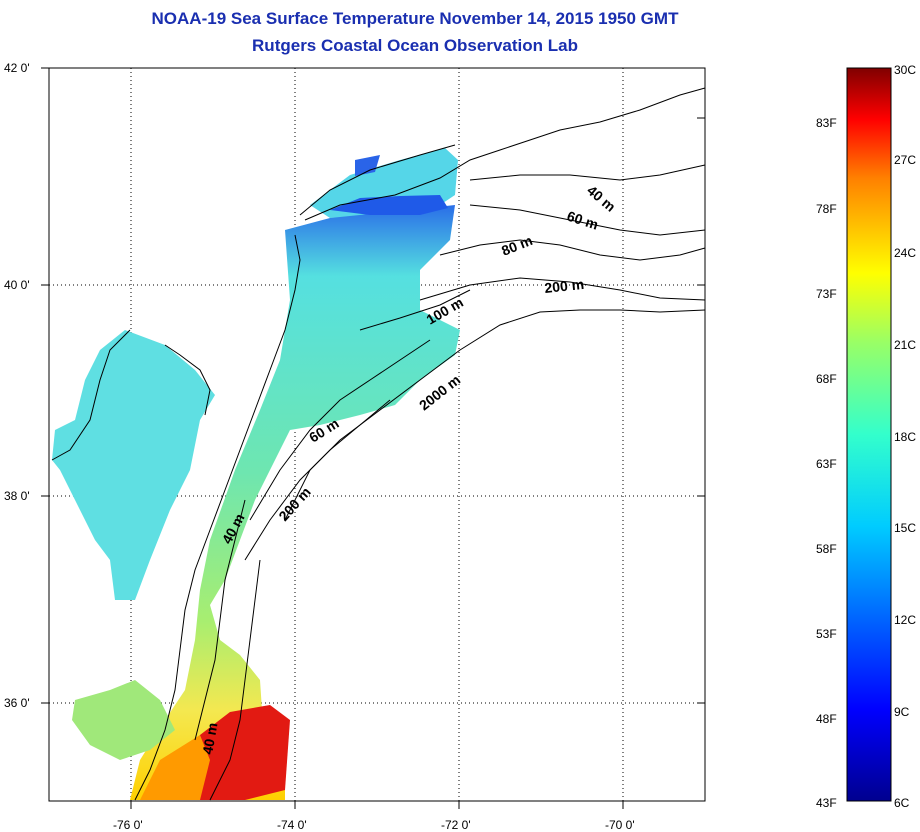 This screenshot has height=832, width=920. I want to click on sst-cold-spot-north, so click(367, 165).